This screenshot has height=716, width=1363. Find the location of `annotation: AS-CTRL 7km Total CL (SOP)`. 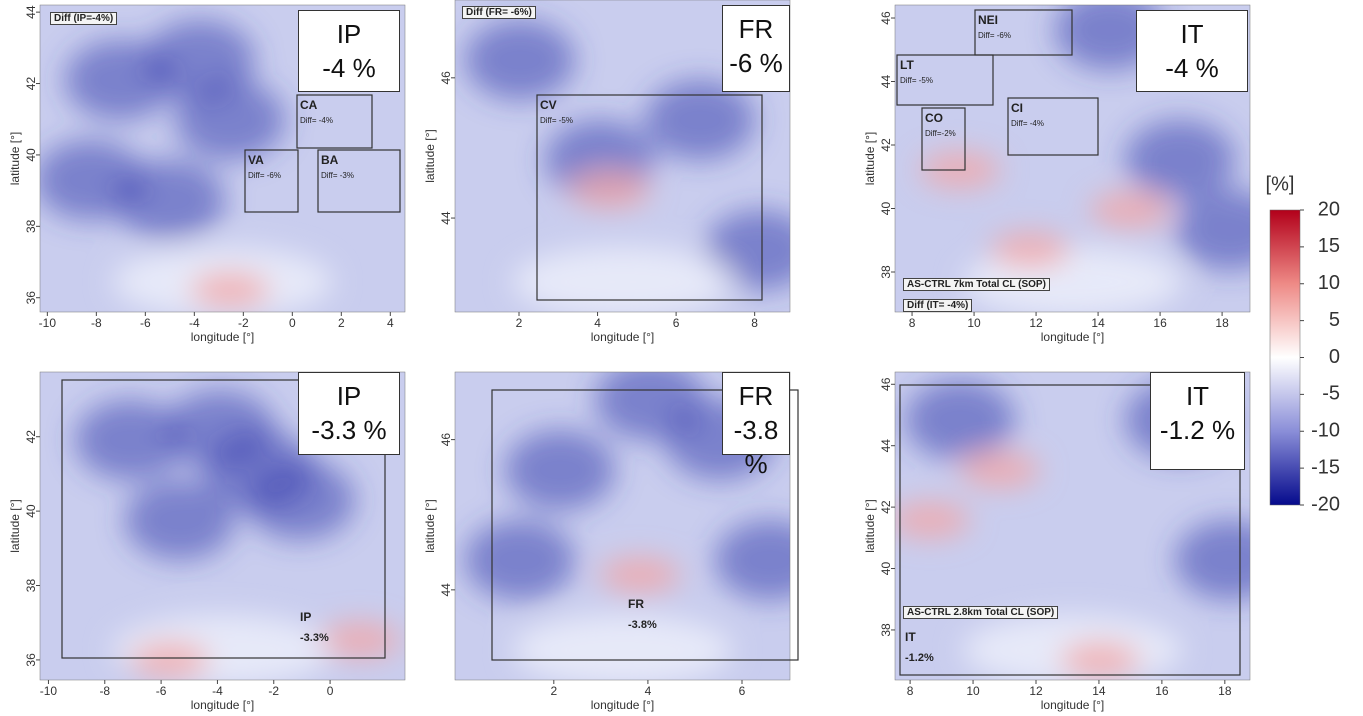

annotation: AS-CTRL 7km Total CL (SOP) is located at coordinates (976, 284).